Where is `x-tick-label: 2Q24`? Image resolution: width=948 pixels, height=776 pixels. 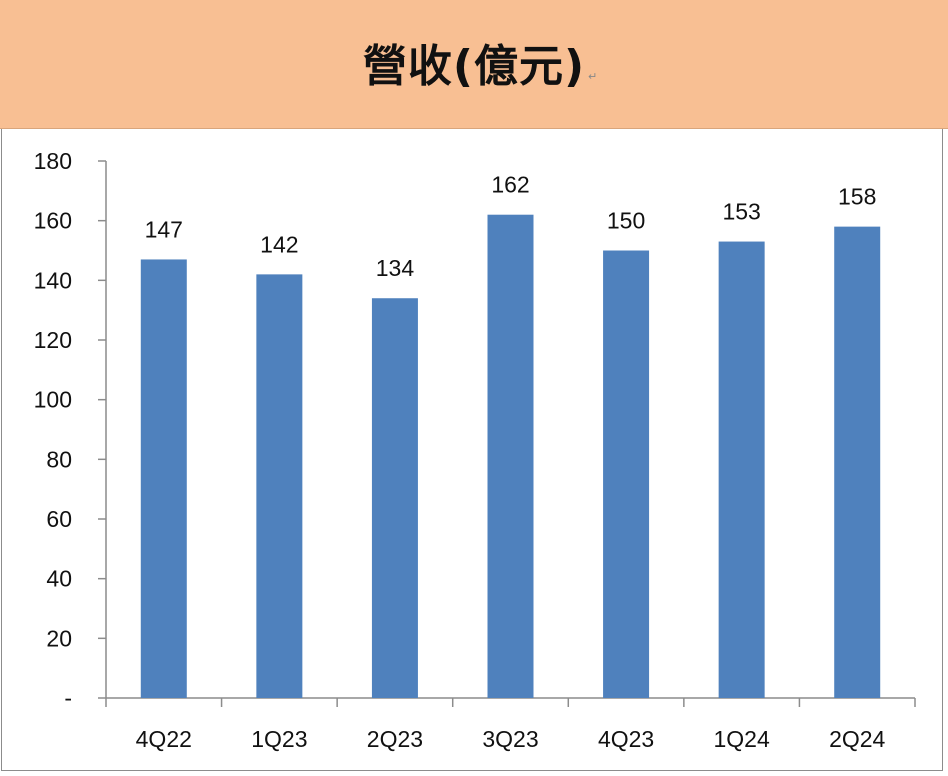 x-tick-label: 2Q24 is located at coordinates (857, 739).